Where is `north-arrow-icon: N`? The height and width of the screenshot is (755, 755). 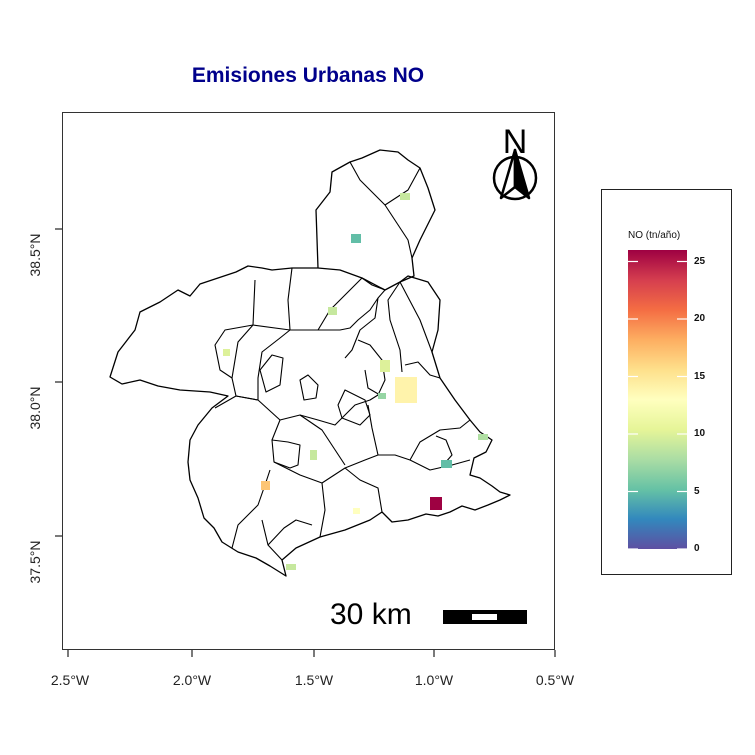 north-arrow-icon: N is located at coordinates (515, 162).